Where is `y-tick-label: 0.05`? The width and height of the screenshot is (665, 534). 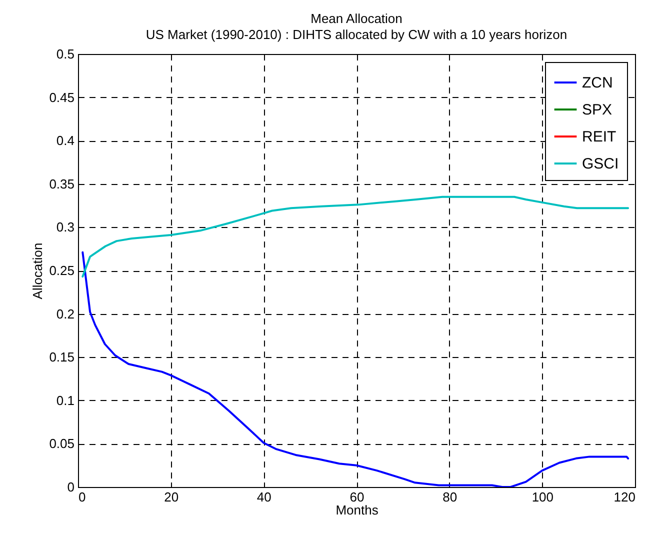
y-tick-label: 0.05 is located at coordinates (61, 444).